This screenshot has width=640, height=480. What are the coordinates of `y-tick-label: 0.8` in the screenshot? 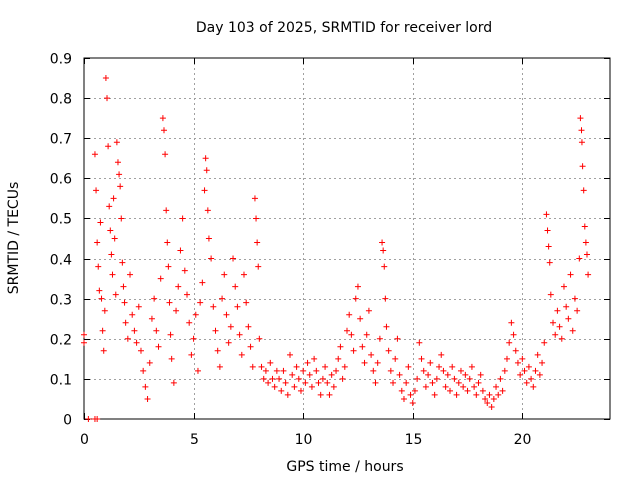 It's located at (61, 100).